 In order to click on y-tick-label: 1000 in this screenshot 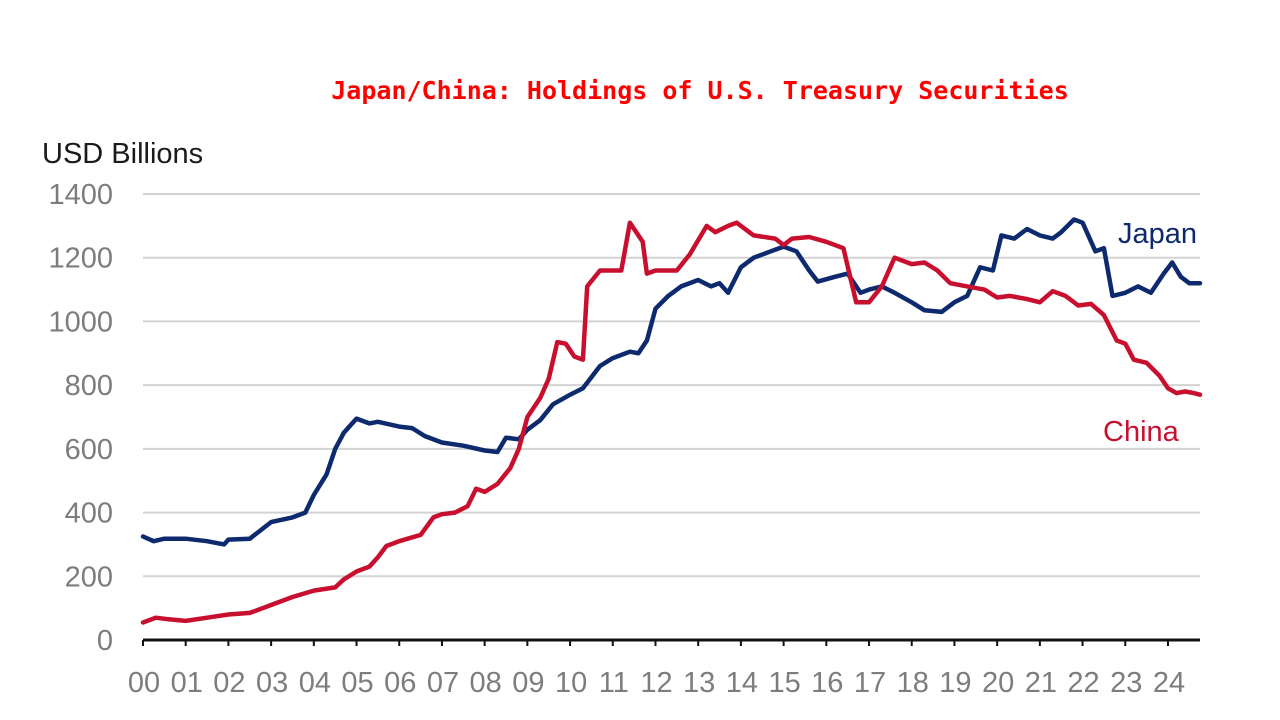, I will do `click(80, 322)`.